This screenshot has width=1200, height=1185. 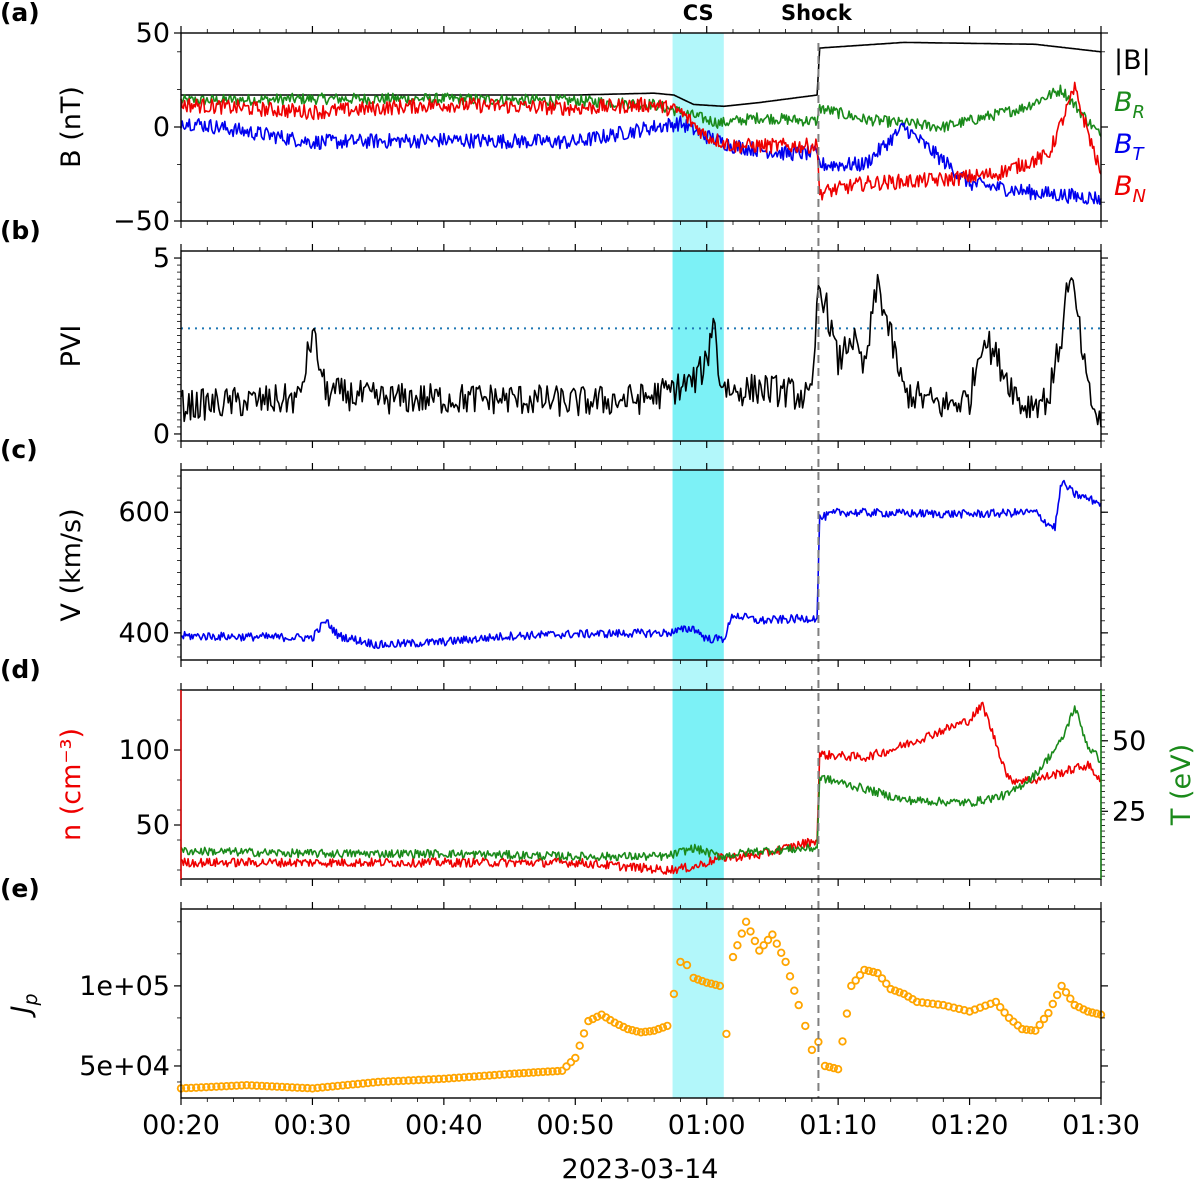 What do you see at coordinates (444, 1125) in the screenshot?
I see `x-tick-label: 00:40` at bounding box center [444, 1125].